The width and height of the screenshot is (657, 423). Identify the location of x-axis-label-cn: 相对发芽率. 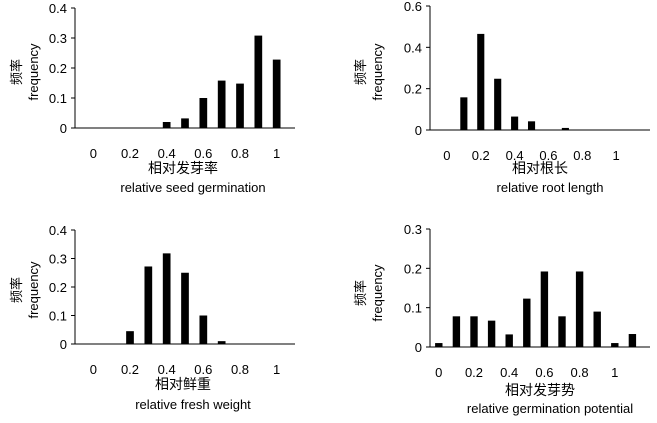
(183, 168).